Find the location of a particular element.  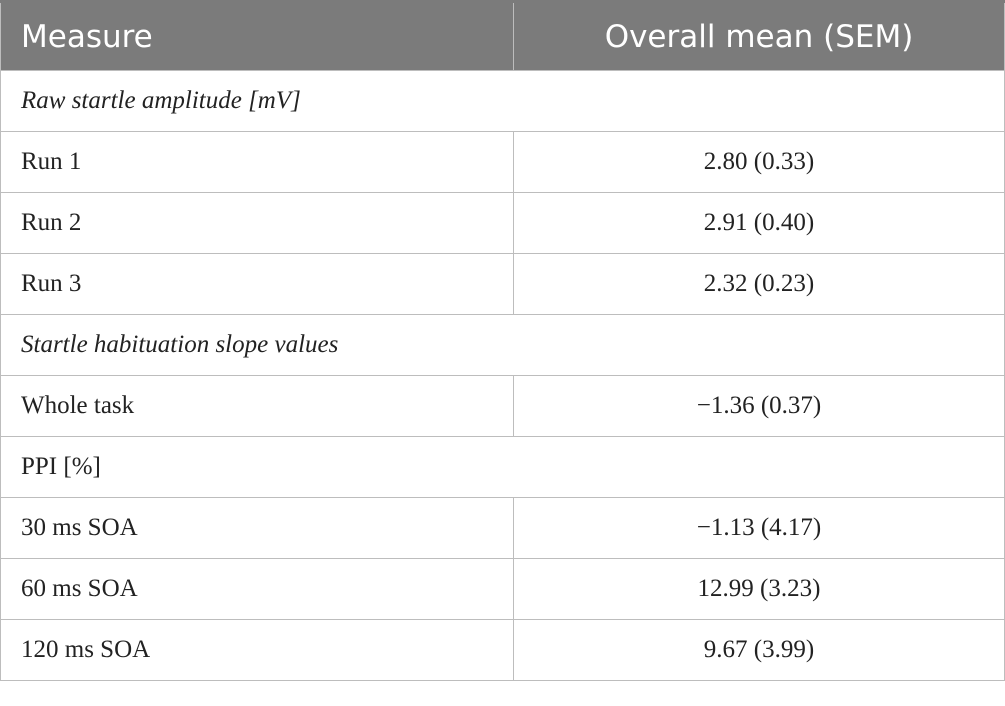

value-cell: −1.36 (0.37) is located at coordinates (759, 406).